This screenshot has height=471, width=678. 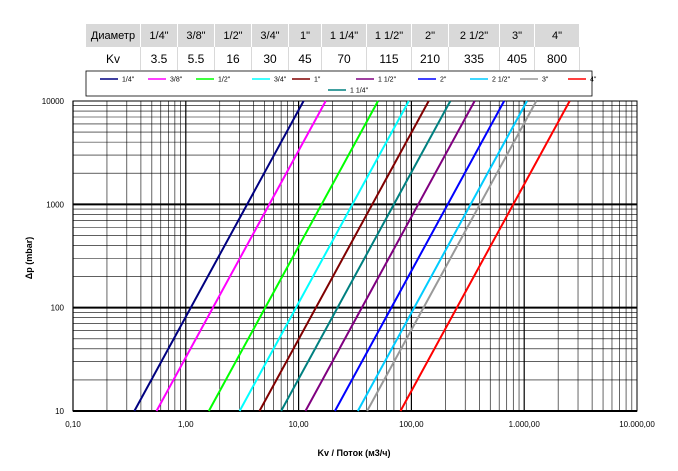 I want to click on diameter-row-label: Диаметр, so click(x=113, y=35).